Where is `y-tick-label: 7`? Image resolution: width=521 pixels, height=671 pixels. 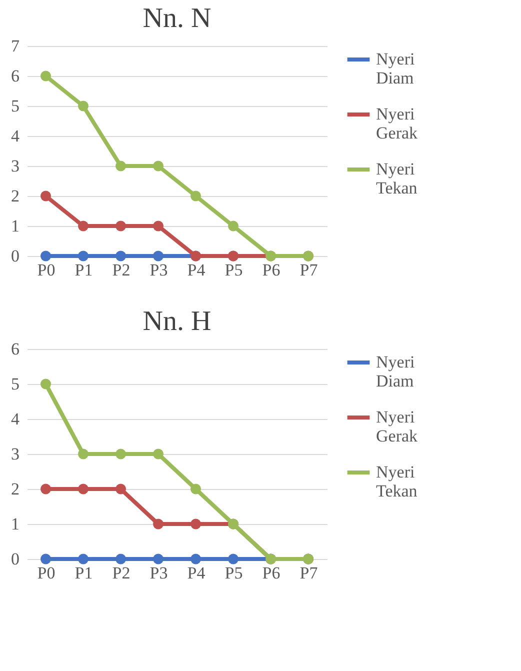 y-tick-label: 7 is located at coordinates (15, 46).